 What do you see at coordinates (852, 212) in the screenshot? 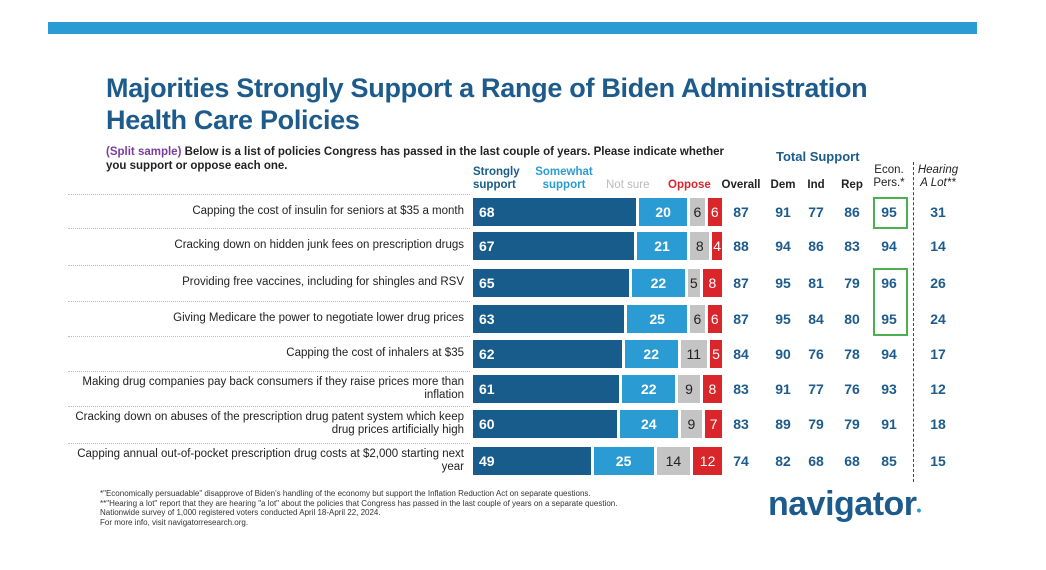
I see `table-cell-3: 86` at bounding box center [852, 212].